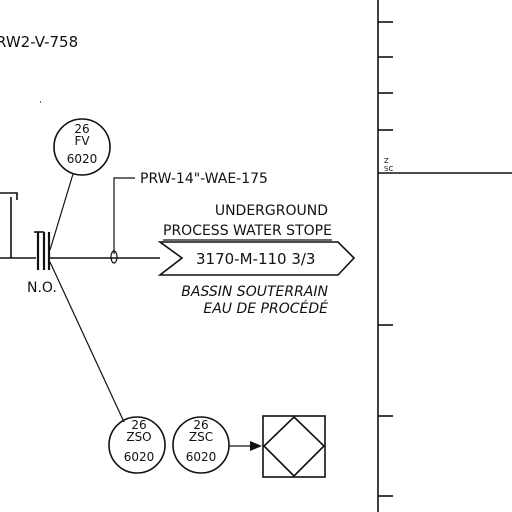  Describe the element at coordinates (200, 425) in the screenshot. I see `zsc-number: 26` at that location.